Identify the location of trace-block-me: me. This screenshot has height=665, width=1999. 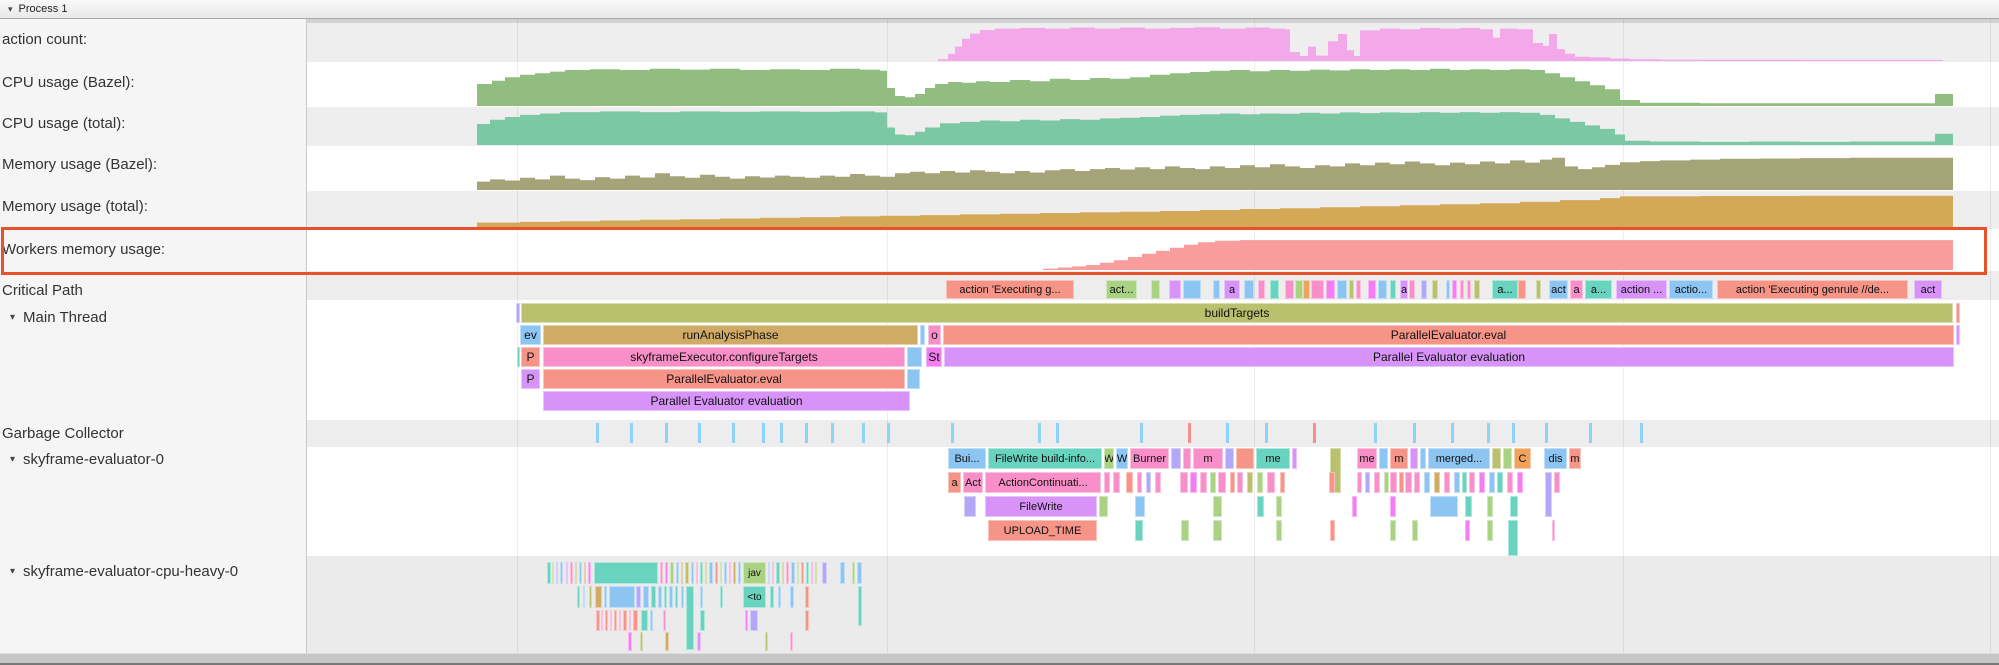
(1367, 458).